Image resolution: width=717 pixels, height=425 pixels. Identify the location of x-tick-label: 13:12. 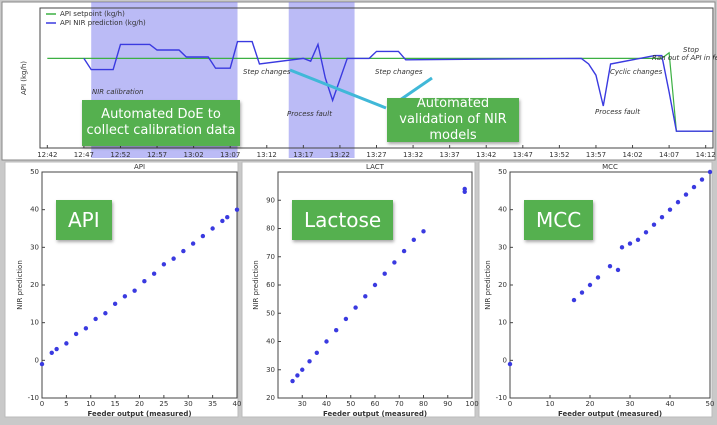
(267, 155).